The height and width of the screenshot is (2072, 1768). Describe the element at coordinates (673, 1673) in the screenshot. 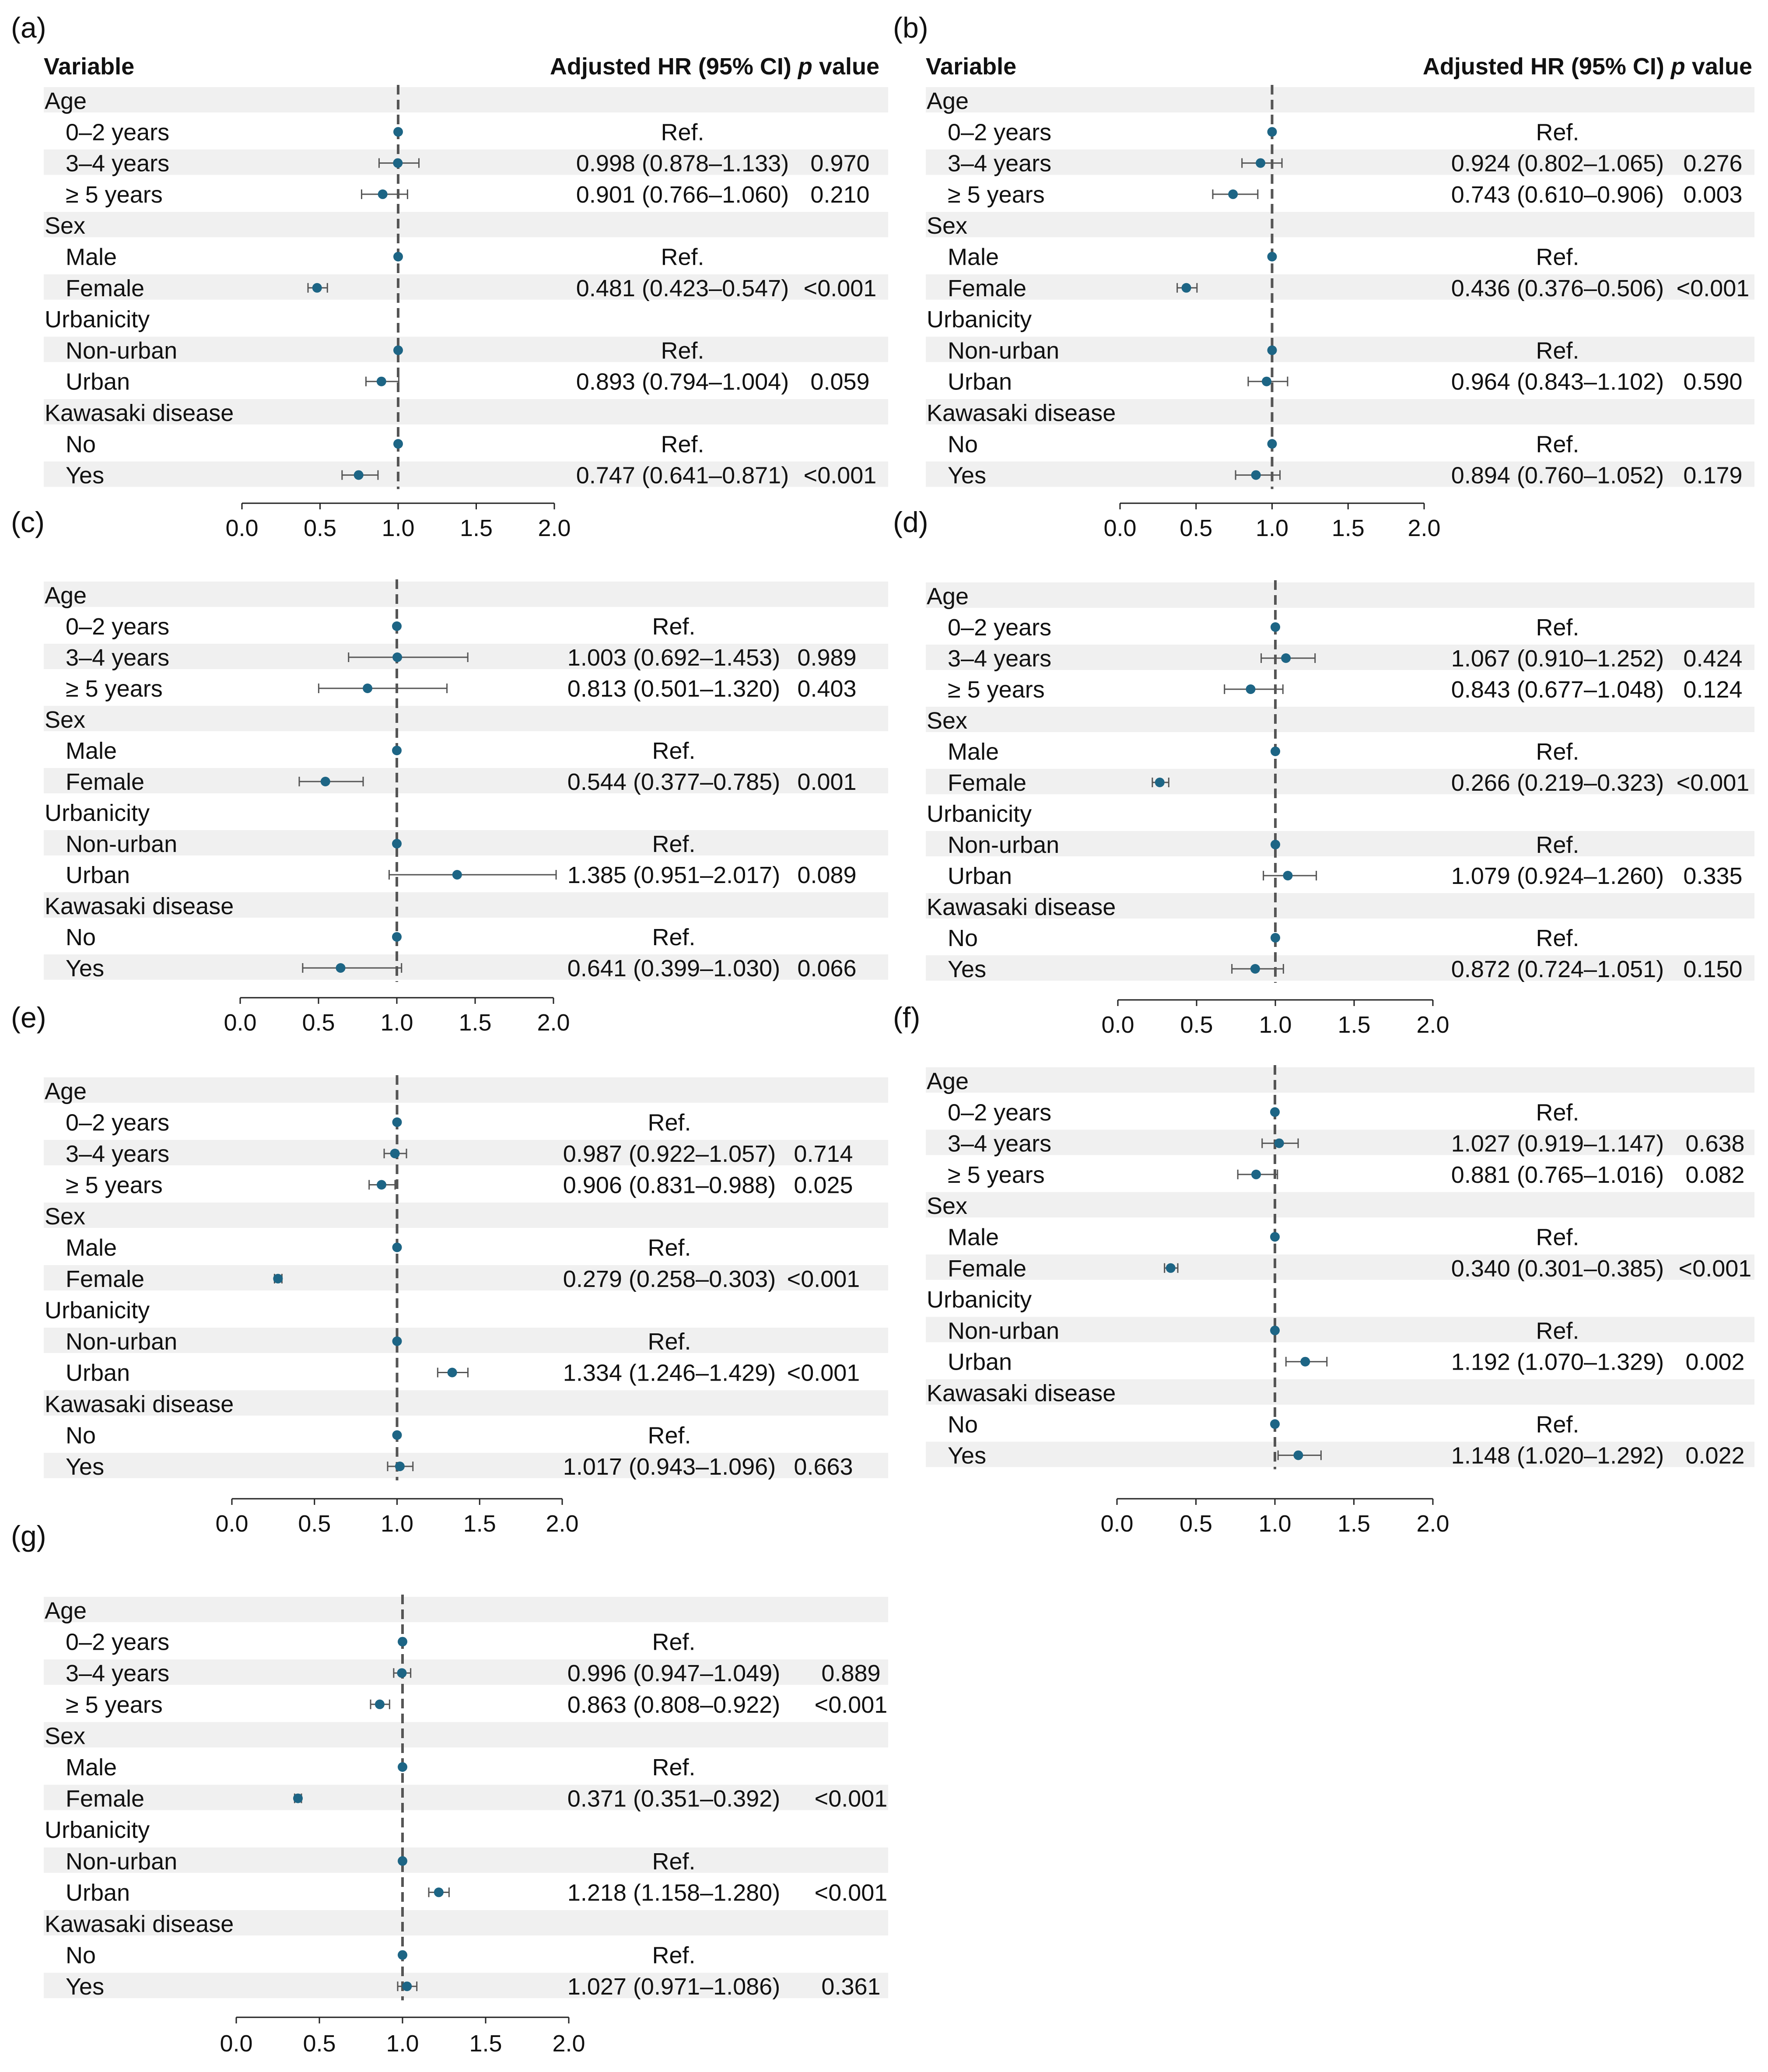

I see `hr-ci-text: 0.996 (0.947–1.049)` at that location.